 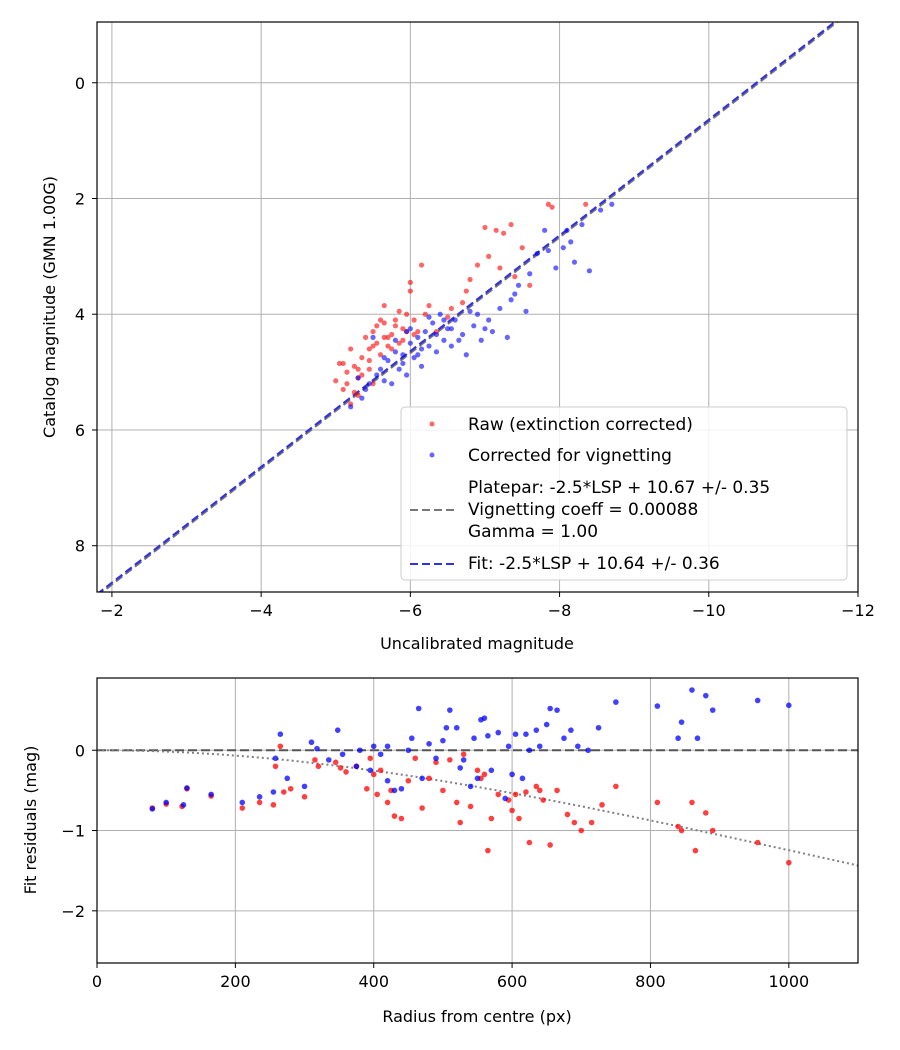 I want to click on legend-fit-label: Fit: -2.5*LSP + 10.64 +/- 0.36, so click(x=594, y=564).